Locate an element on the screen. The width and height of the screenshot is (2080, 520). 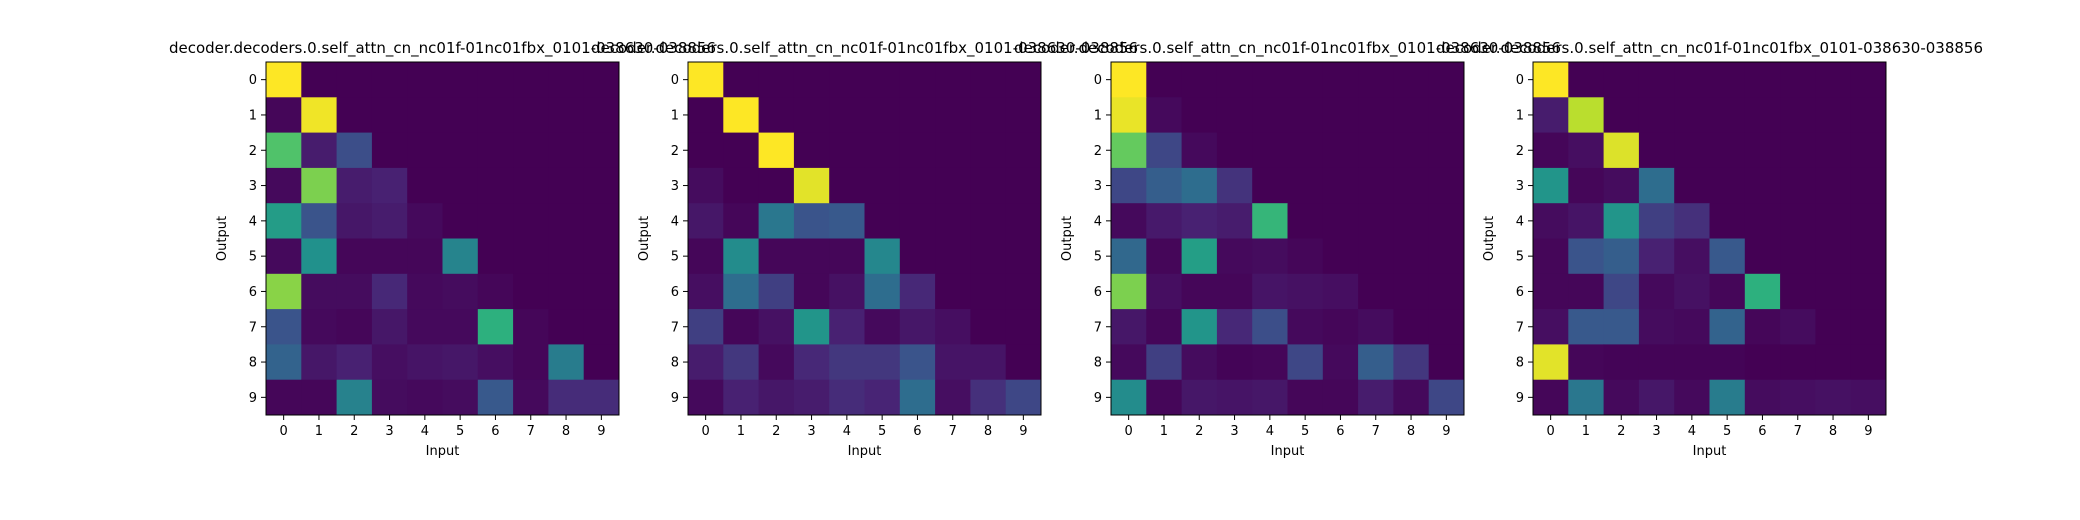
x-tick-label: 8 is located at coordinates (1833, 431).